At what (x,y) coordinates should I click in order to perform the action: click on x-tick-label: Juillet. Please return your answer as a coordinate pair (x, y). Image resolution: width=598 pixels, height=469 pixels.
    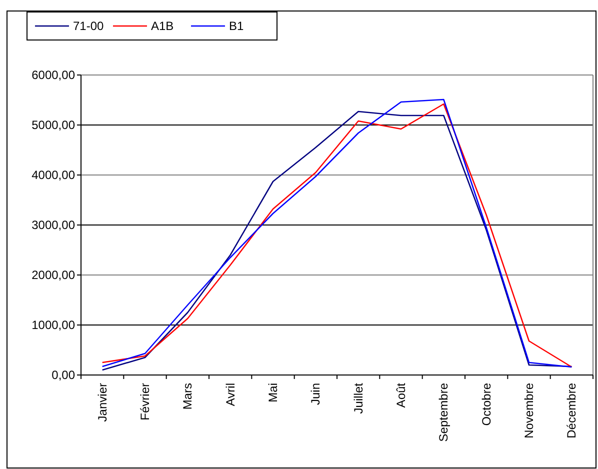
    Looking at the image, I should click on (358, 398).